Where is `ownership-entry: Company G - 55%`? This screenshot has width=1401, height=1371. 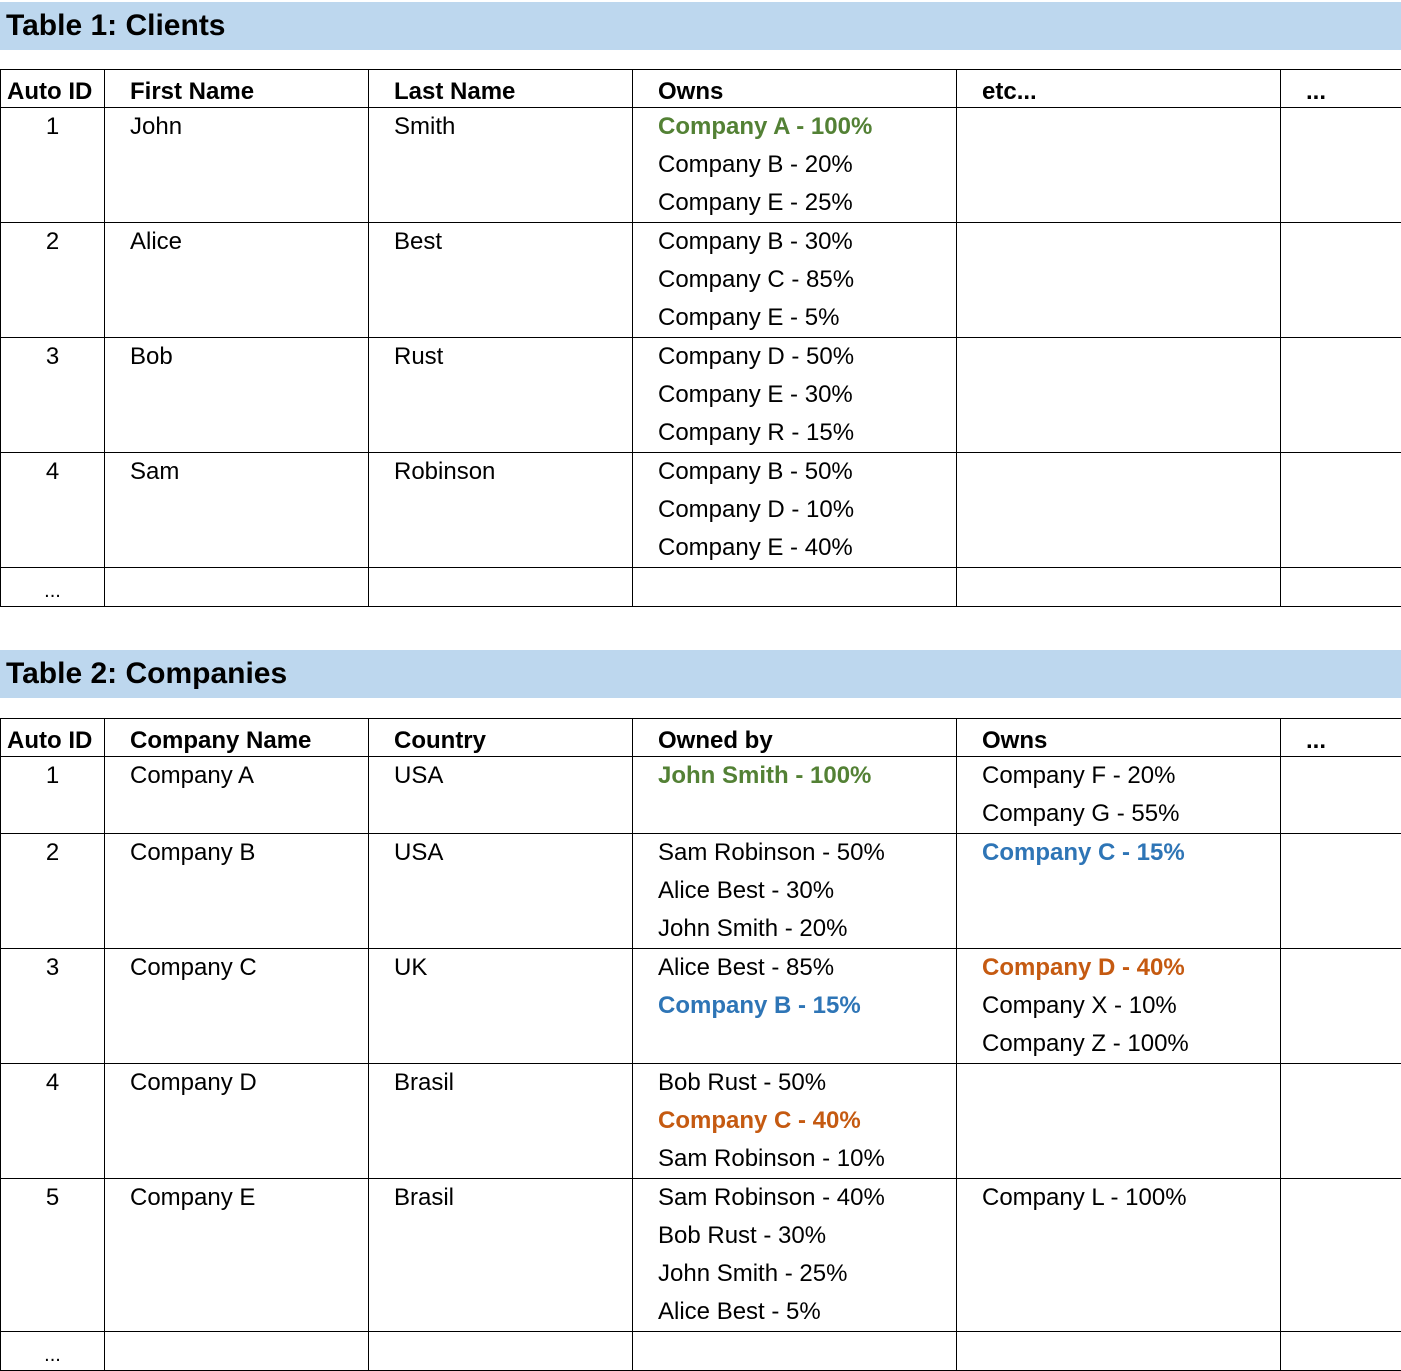
ownership-entry: Company G - 55% is located at coordinates (1131, 814).